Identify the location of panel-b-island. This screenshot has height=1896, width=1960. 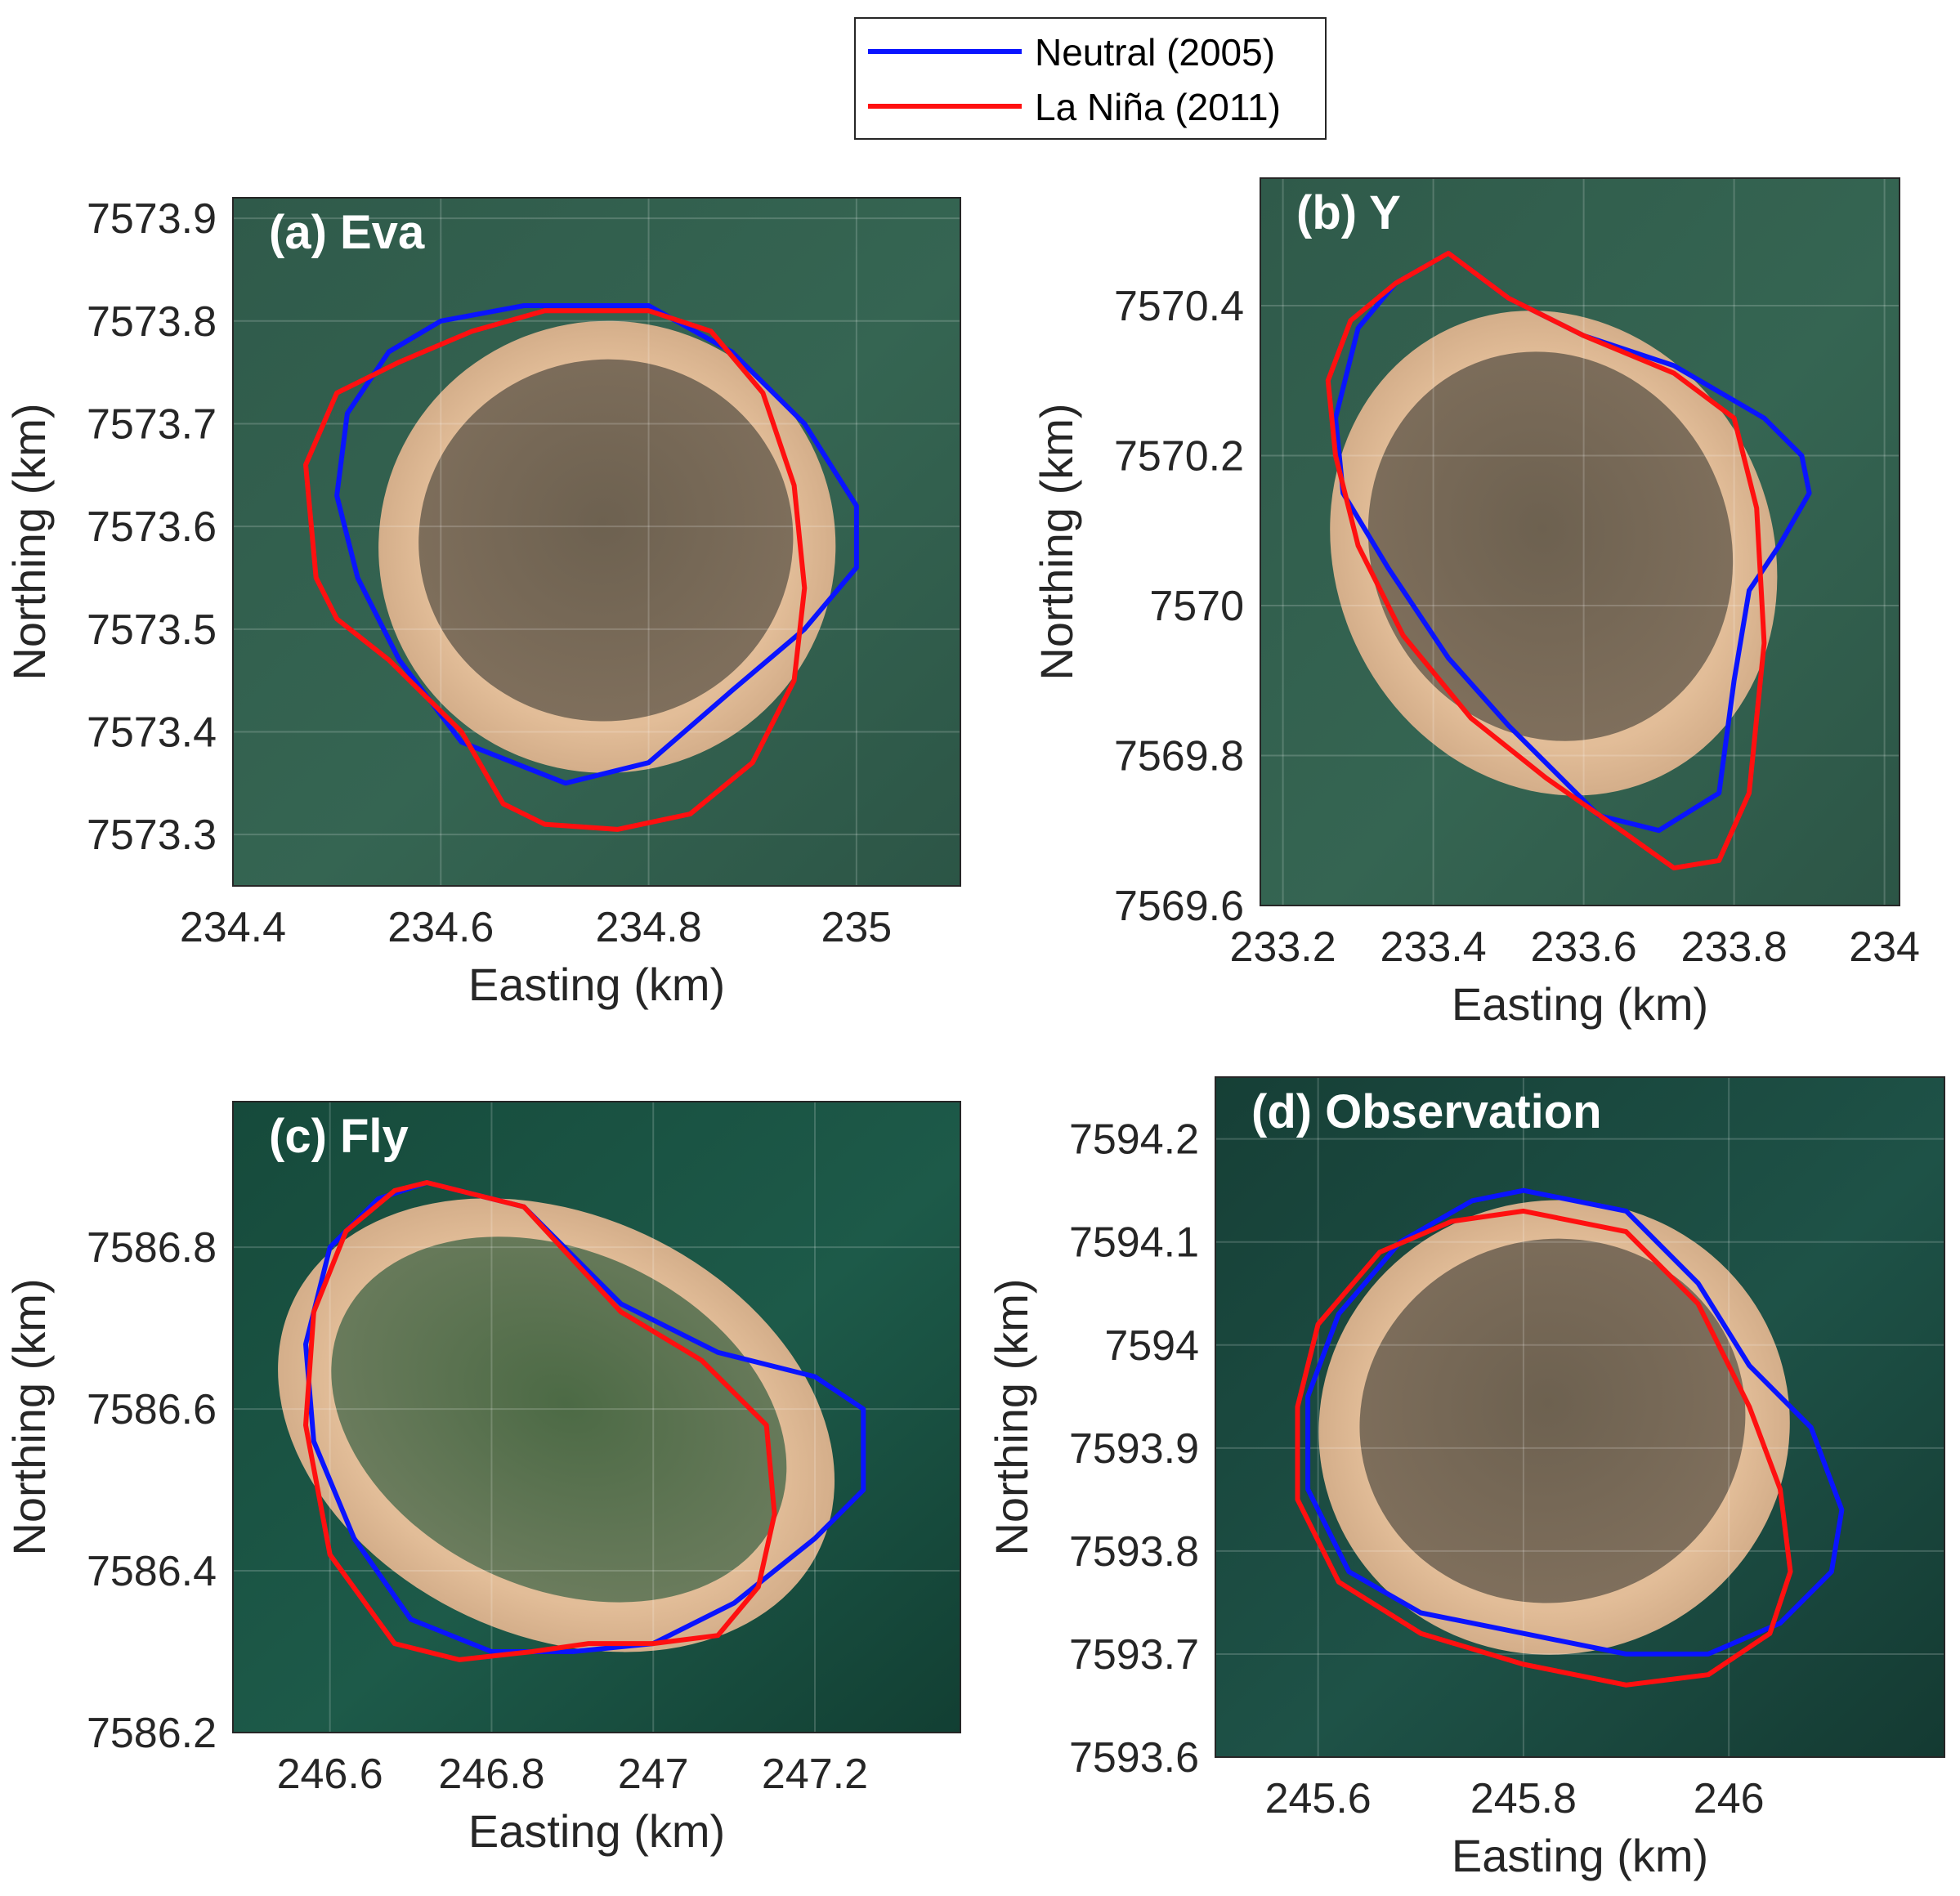
(1554, 553).